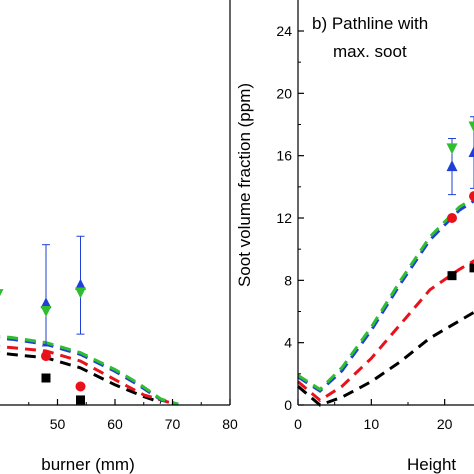 This screenshot has height=474, width=474. What do you see at coordinates (431, 464) in the screenshot?
I see `panel-b-x-axis-label: Height` at bounding box center [431, 464].